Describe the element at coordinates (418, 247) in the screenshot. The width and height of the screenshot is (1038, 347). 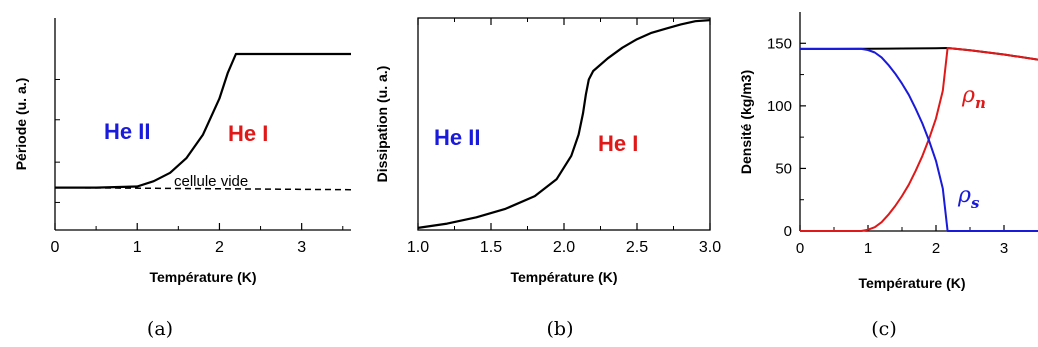
I see `x-tick-label: 1.0` at that location.